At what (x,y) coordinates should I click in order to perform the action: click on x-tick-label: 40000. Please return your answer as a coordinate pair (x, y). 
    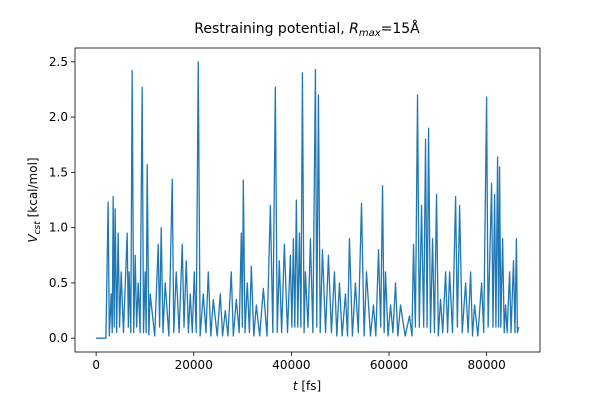
    Looking at the image, I should click on (291, 365).